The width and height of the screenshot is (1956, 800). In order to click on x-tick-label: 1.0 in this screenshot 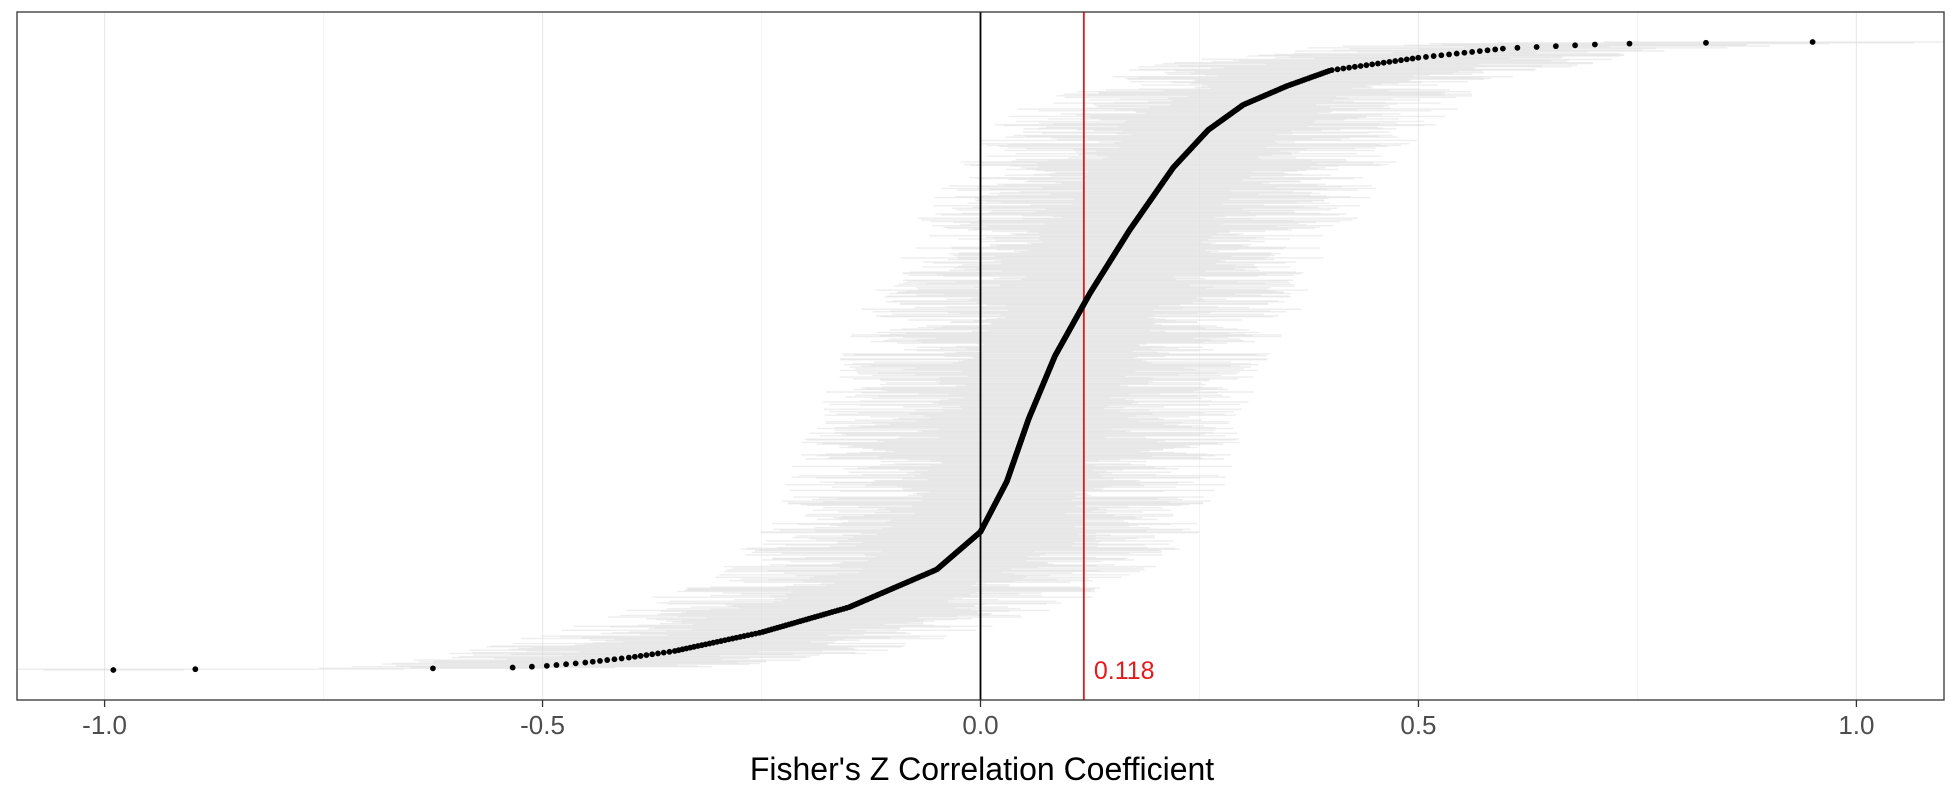, I will do `click(1856, 725)`.